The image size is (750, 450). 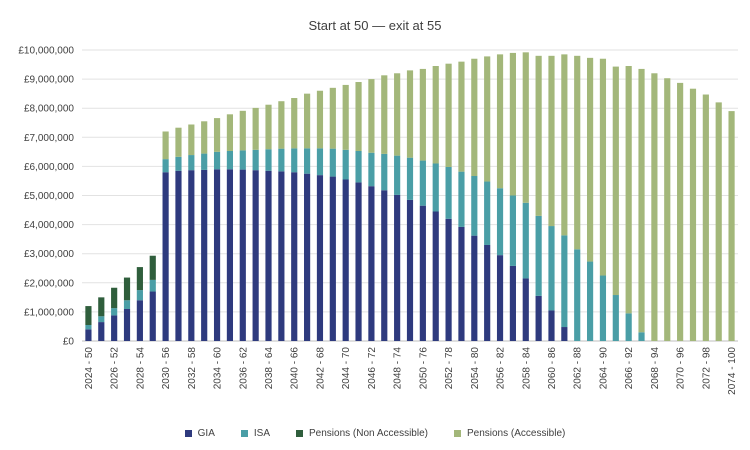 I want to click on y-tick-label: £2,000,000, so click(x=49, y=283).